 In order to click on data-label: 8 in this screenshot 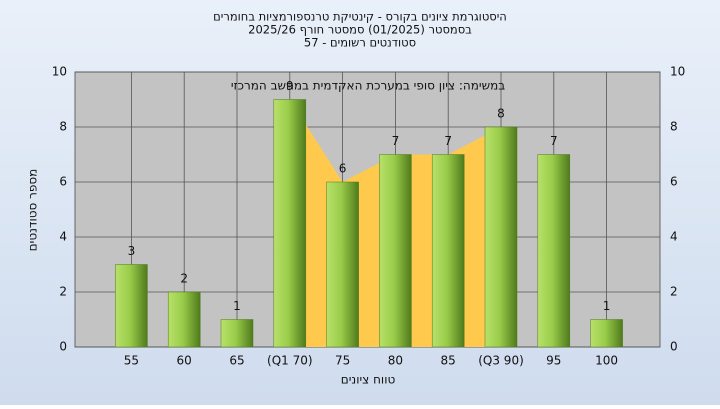, I will do `click(501, 114)`.